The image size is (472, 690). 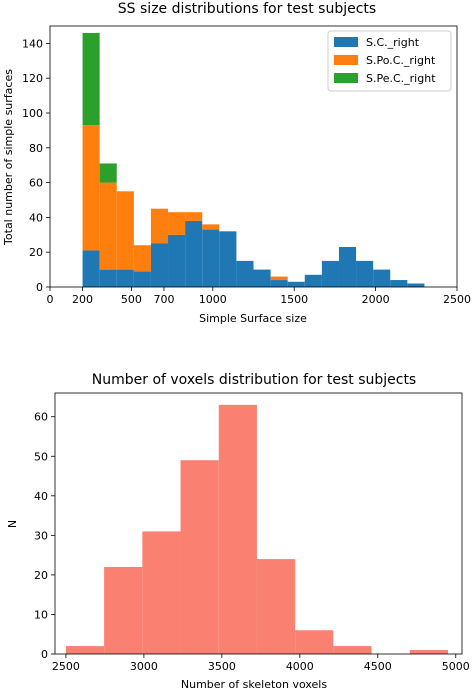 I want to click on legend-swatch-spoc-right, so click(x=346, y=60).